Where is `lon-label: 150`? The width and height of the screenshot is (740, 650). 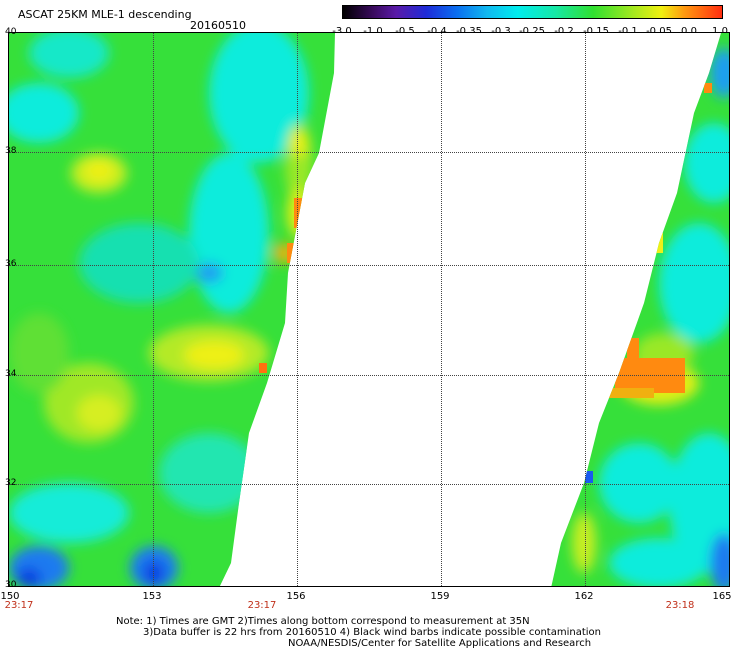 lon-label: 150 is located at coordinates (10, 596).